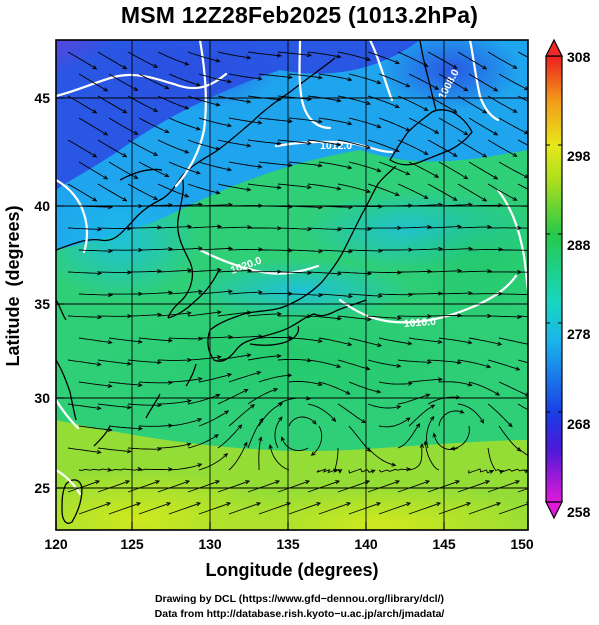 The height and width of the screenshot is (625, 599). Describe the element at coordinates (42, 304) in the screenshot. I see `y-tick-35: 35` at that location.